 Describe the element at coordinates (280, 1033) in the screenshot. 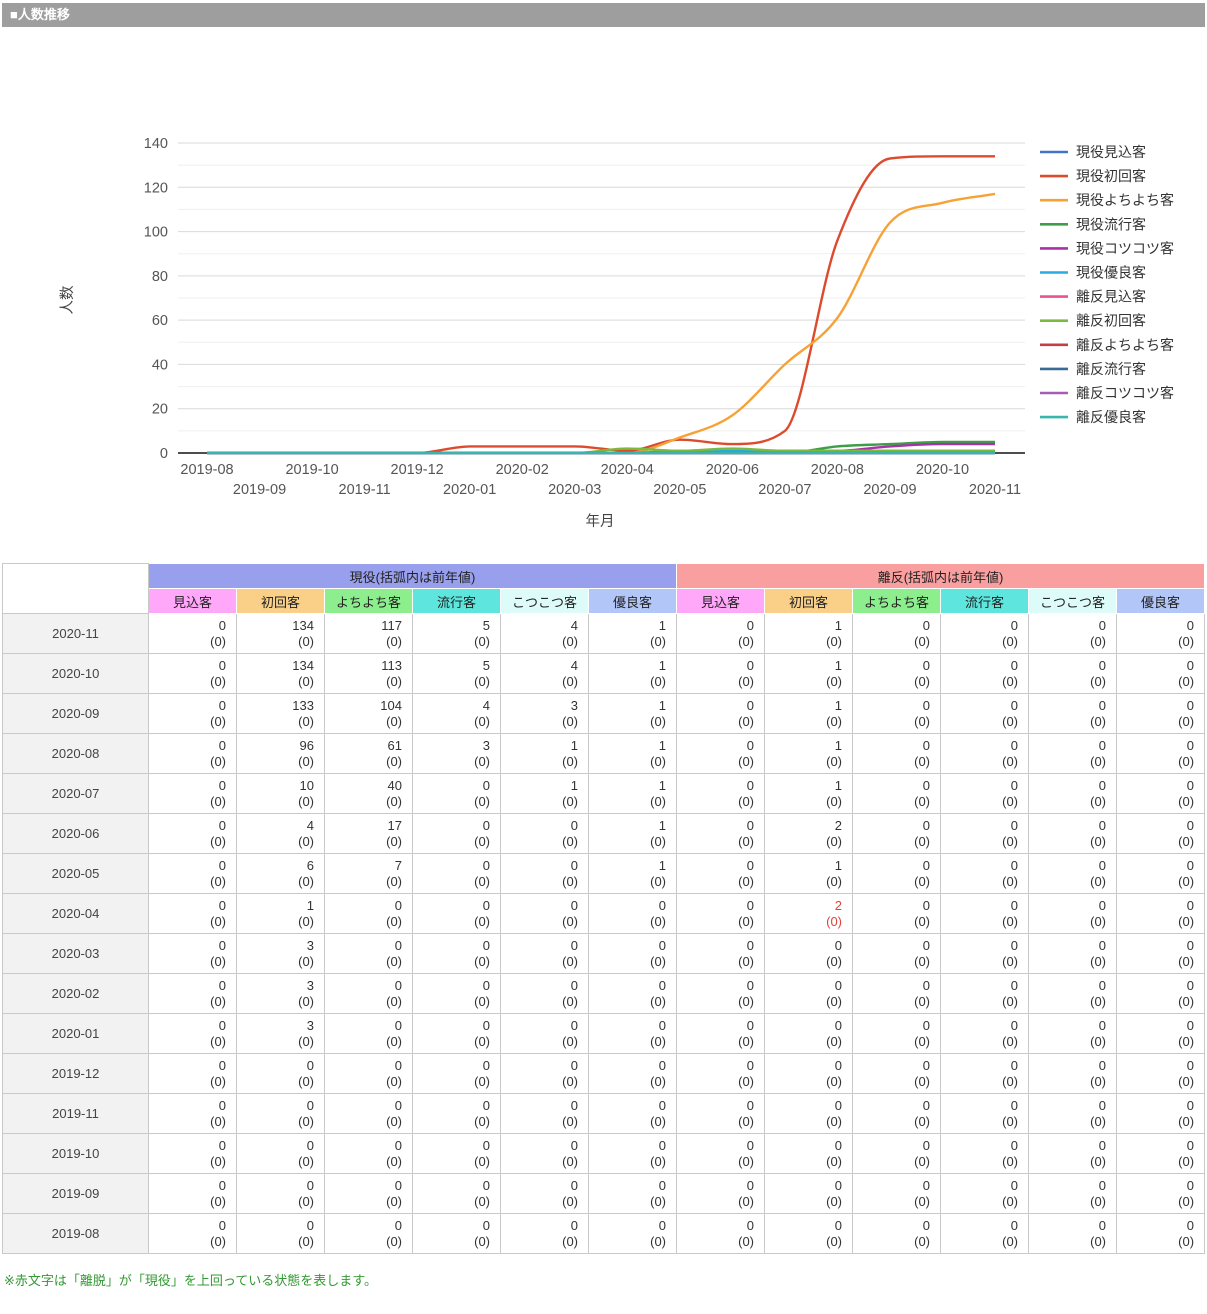

I see `table-cell: 3 (0)` at that location.